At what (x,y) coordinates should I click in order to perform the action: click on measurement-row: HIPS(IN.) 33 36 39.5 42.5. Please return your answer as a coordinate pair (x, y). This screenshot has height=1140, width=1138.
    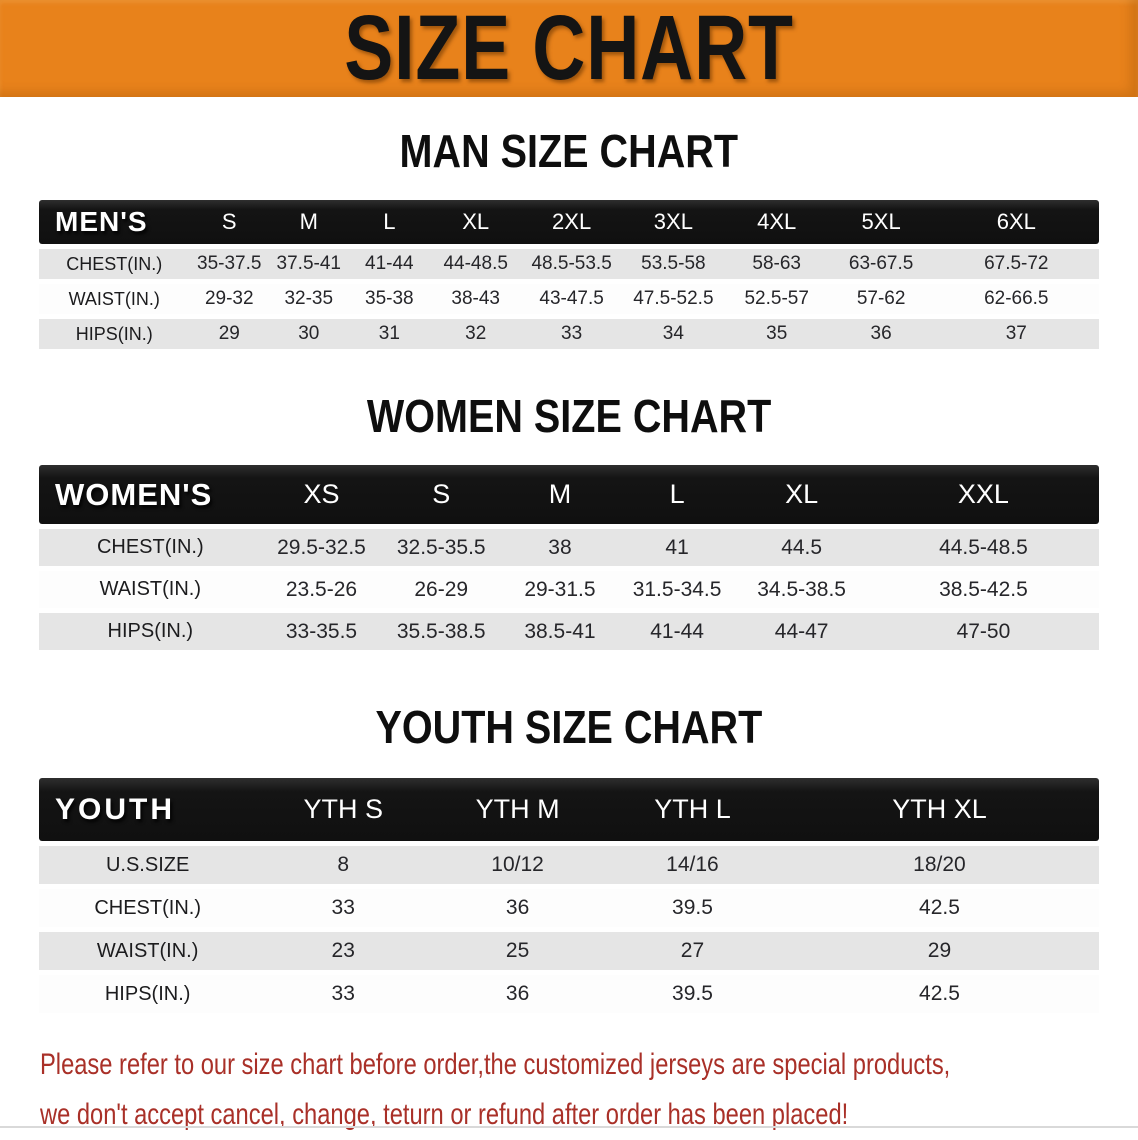
    Looking at the image, I should click on (569, 994).